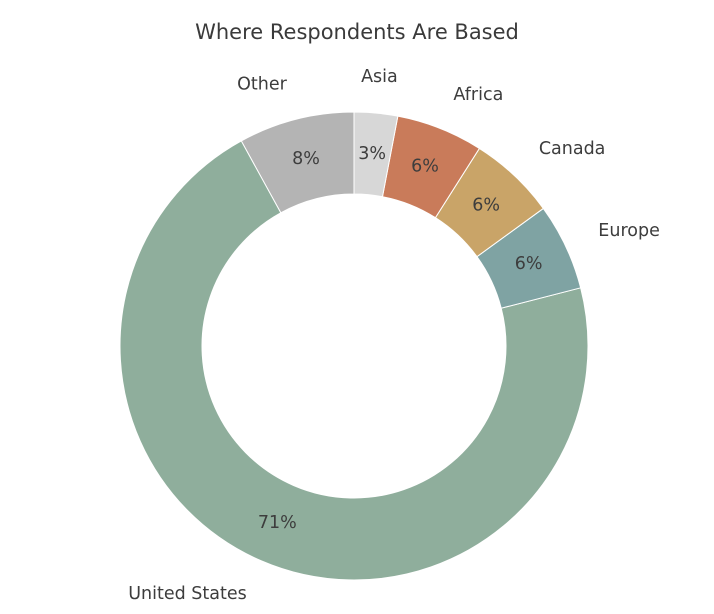 The image size is (714, 614). What do you see at coordinates (529, 264) in the screenshot?
I see `pct-label-europe: 6%` at bounding box center [529, 264].